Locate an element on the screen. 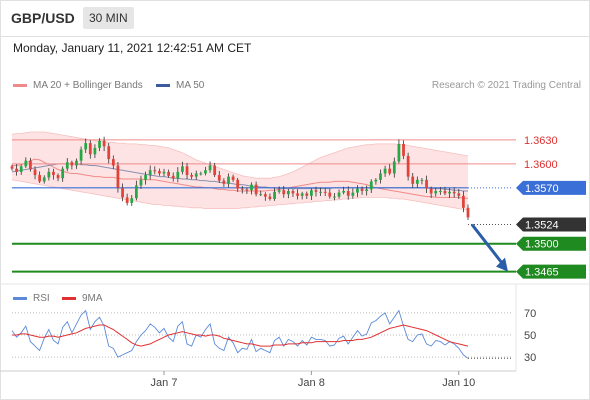  timestamp: Monday, January 11, 2021 12:42:51 AM CET is located at coordinates (132, 48).